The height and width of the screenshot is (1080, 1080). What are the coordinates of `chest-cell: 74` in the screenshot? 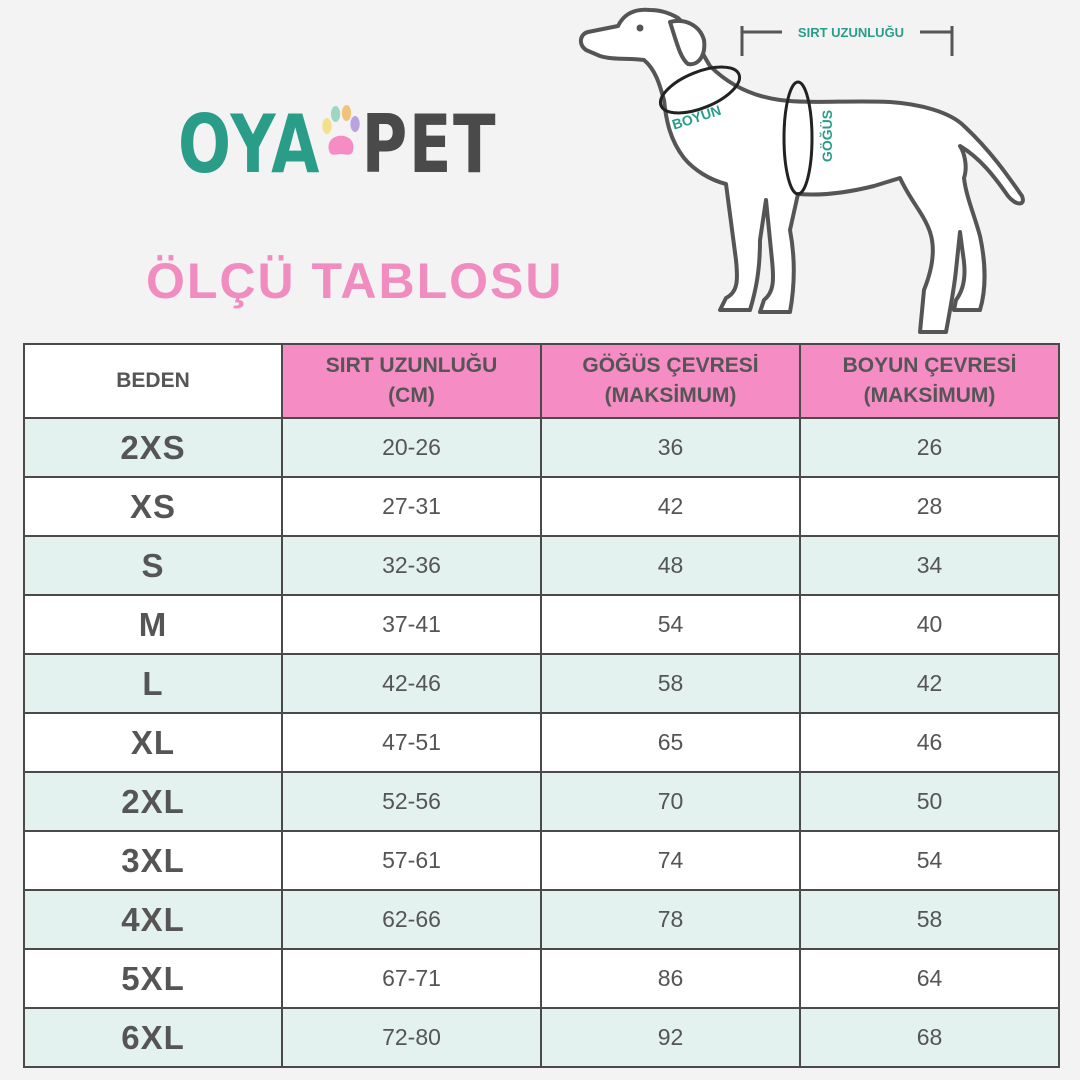 It's located at (670, 860).